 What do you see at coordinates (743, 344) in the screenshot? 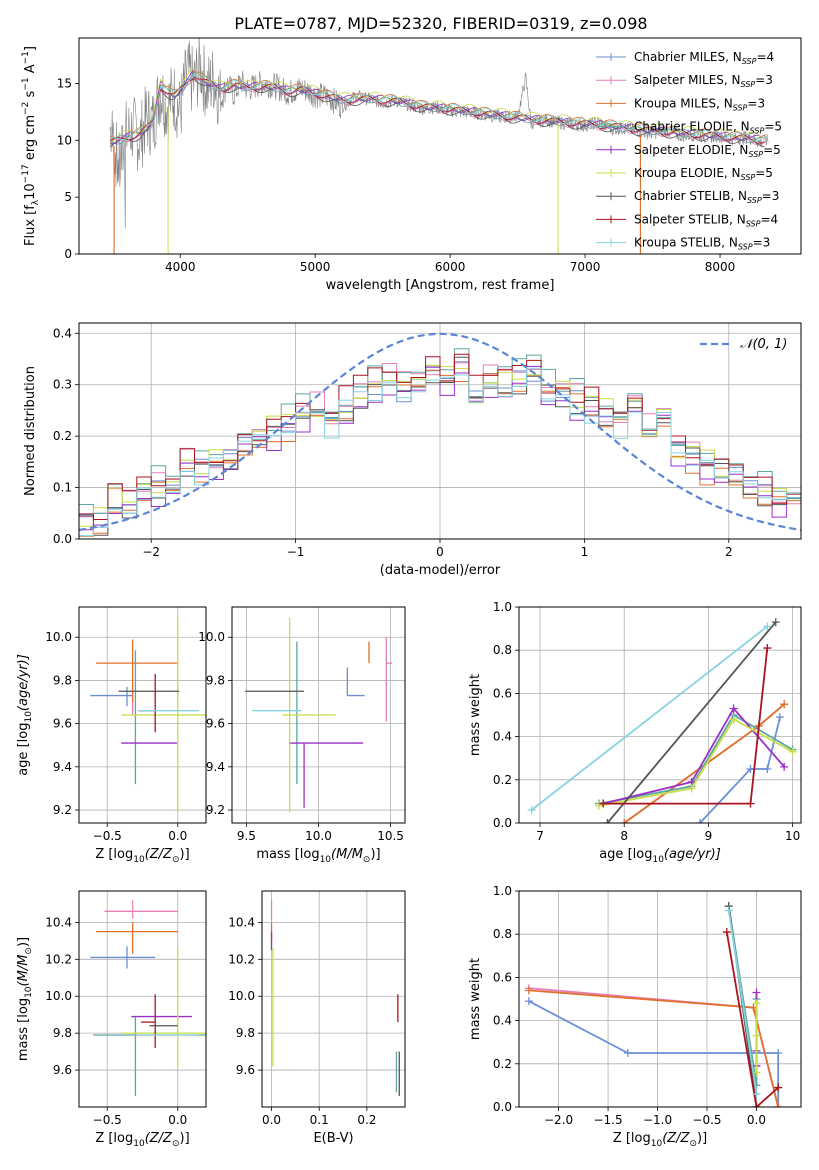
I see `legend: 𝒩(0, 1)` at bounding box center [743, 344].